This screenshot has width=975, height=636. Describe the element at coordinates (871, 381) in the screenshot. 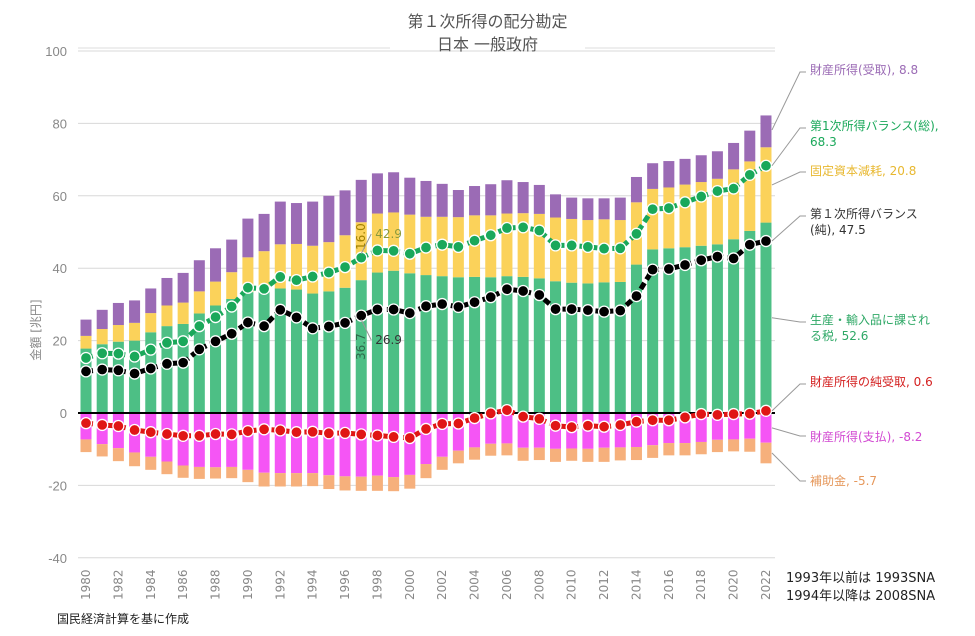

I see `annotation-label: 財産所得の純受取, 0.6` at that location.